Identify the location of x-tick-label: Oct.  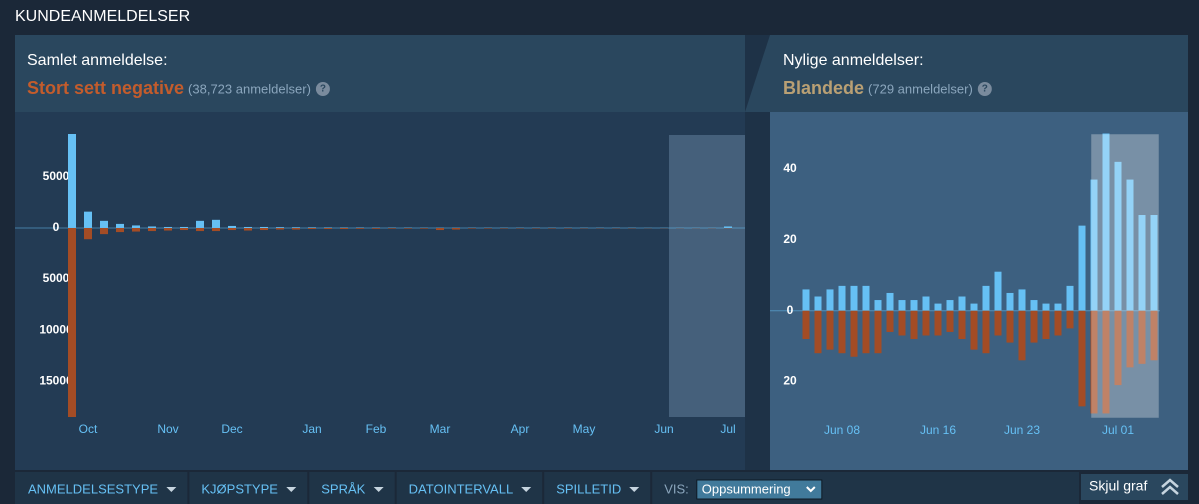
(88, 429).